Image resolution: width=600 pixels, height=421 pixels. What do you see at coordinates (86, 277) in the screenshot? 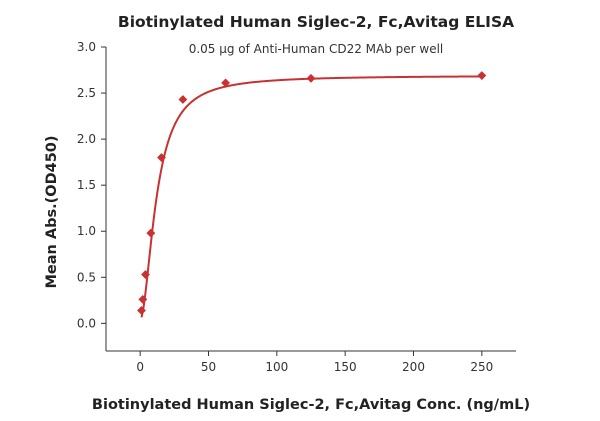
I see `y-tick-label: 0.5` at bounding box center [86, 277].